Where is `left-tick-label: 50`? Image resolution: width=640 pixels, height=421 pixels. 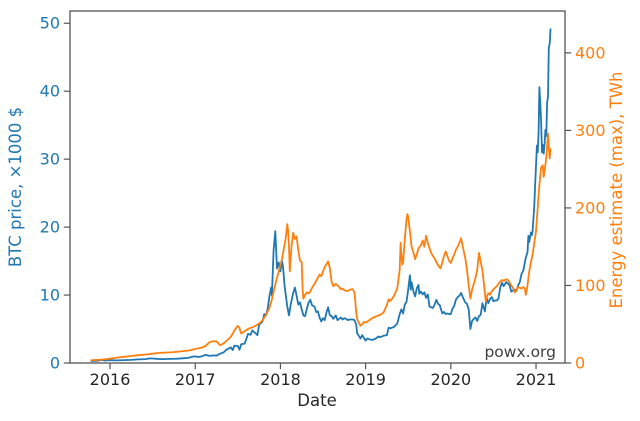 left-tick-label: 50 is located at coordinates (50, 23).